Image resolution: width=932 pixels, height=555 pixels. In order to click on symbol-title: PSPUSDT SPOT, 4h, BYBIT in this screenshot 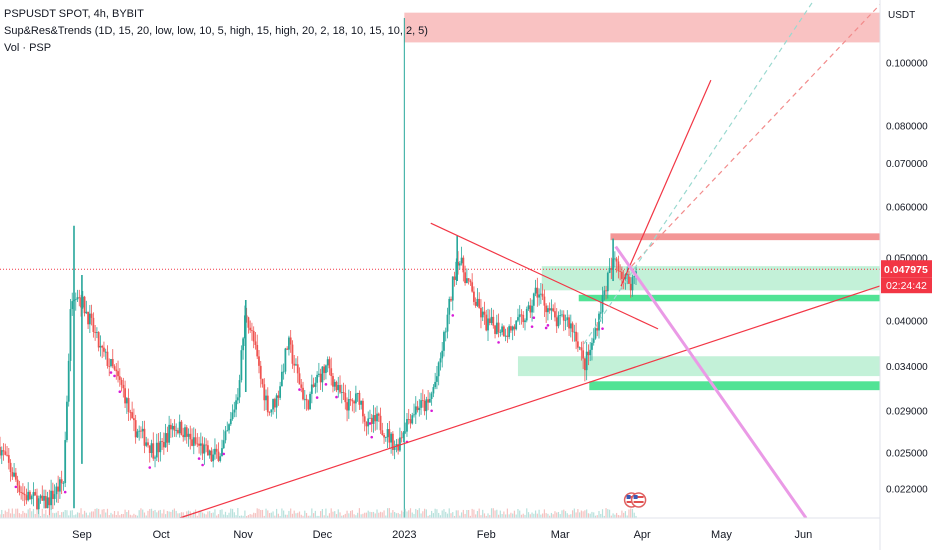, I will do `click(74, 14)`.